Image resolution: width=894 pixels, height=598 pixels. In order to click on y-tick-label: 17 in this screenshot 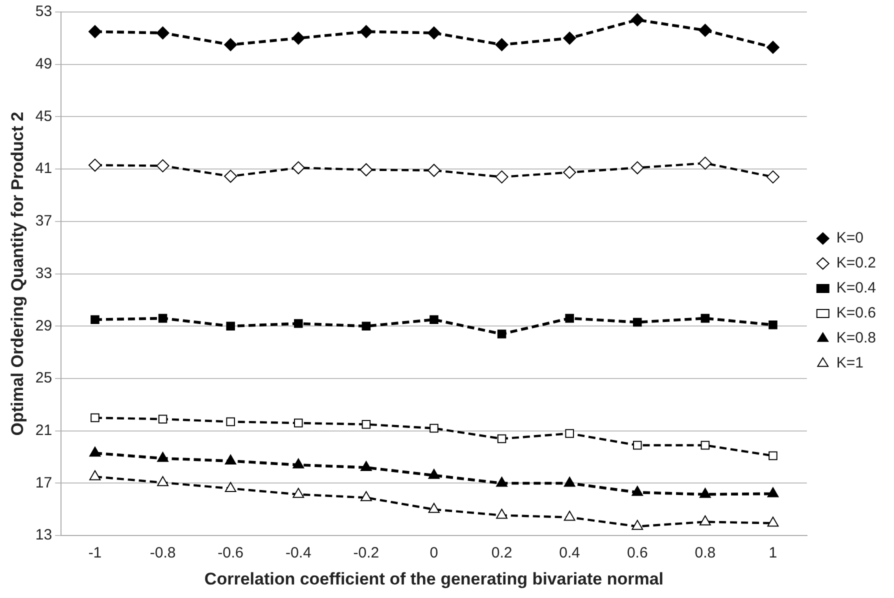, I will do `click(43, 483)`.